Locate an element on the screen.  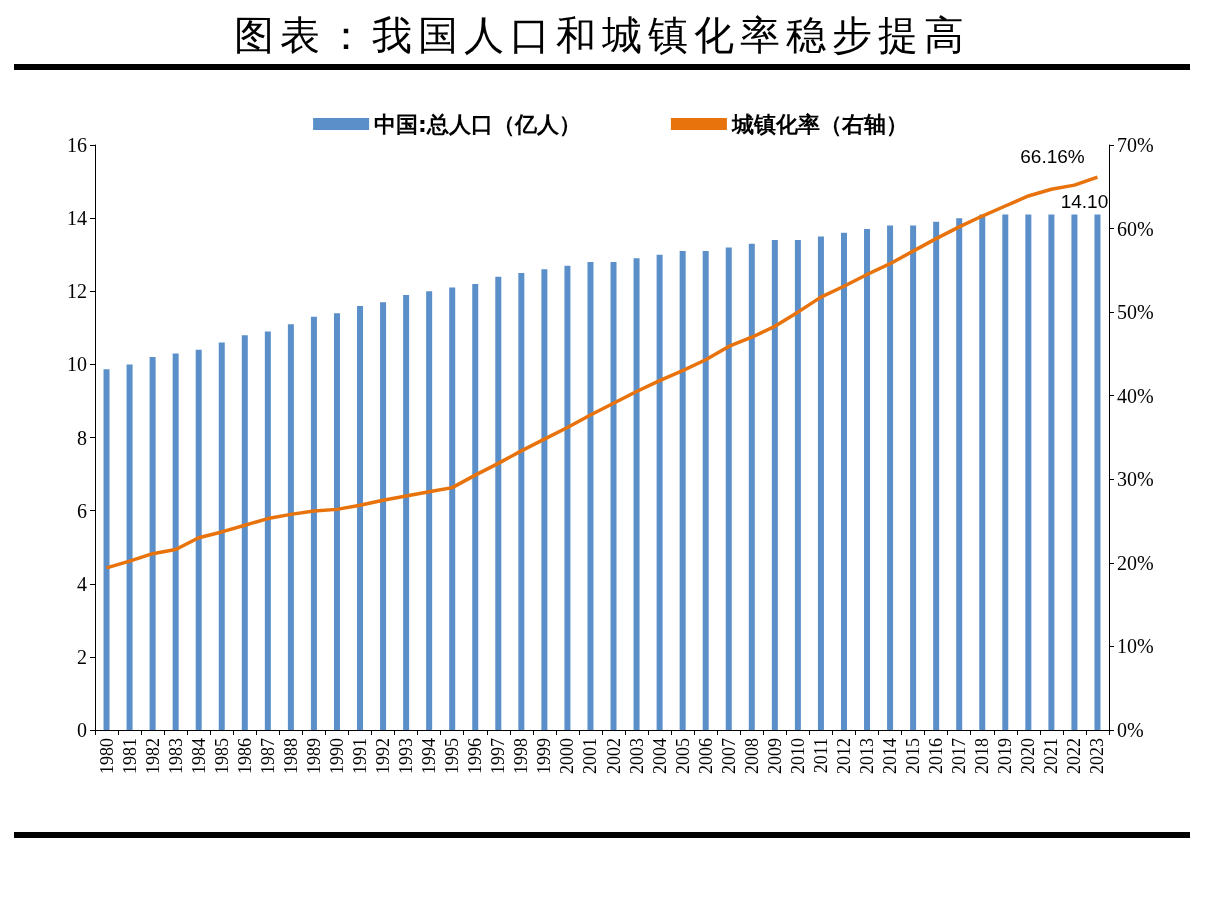
y2-tick-label: 0% is located at coordinates (1130, 730).